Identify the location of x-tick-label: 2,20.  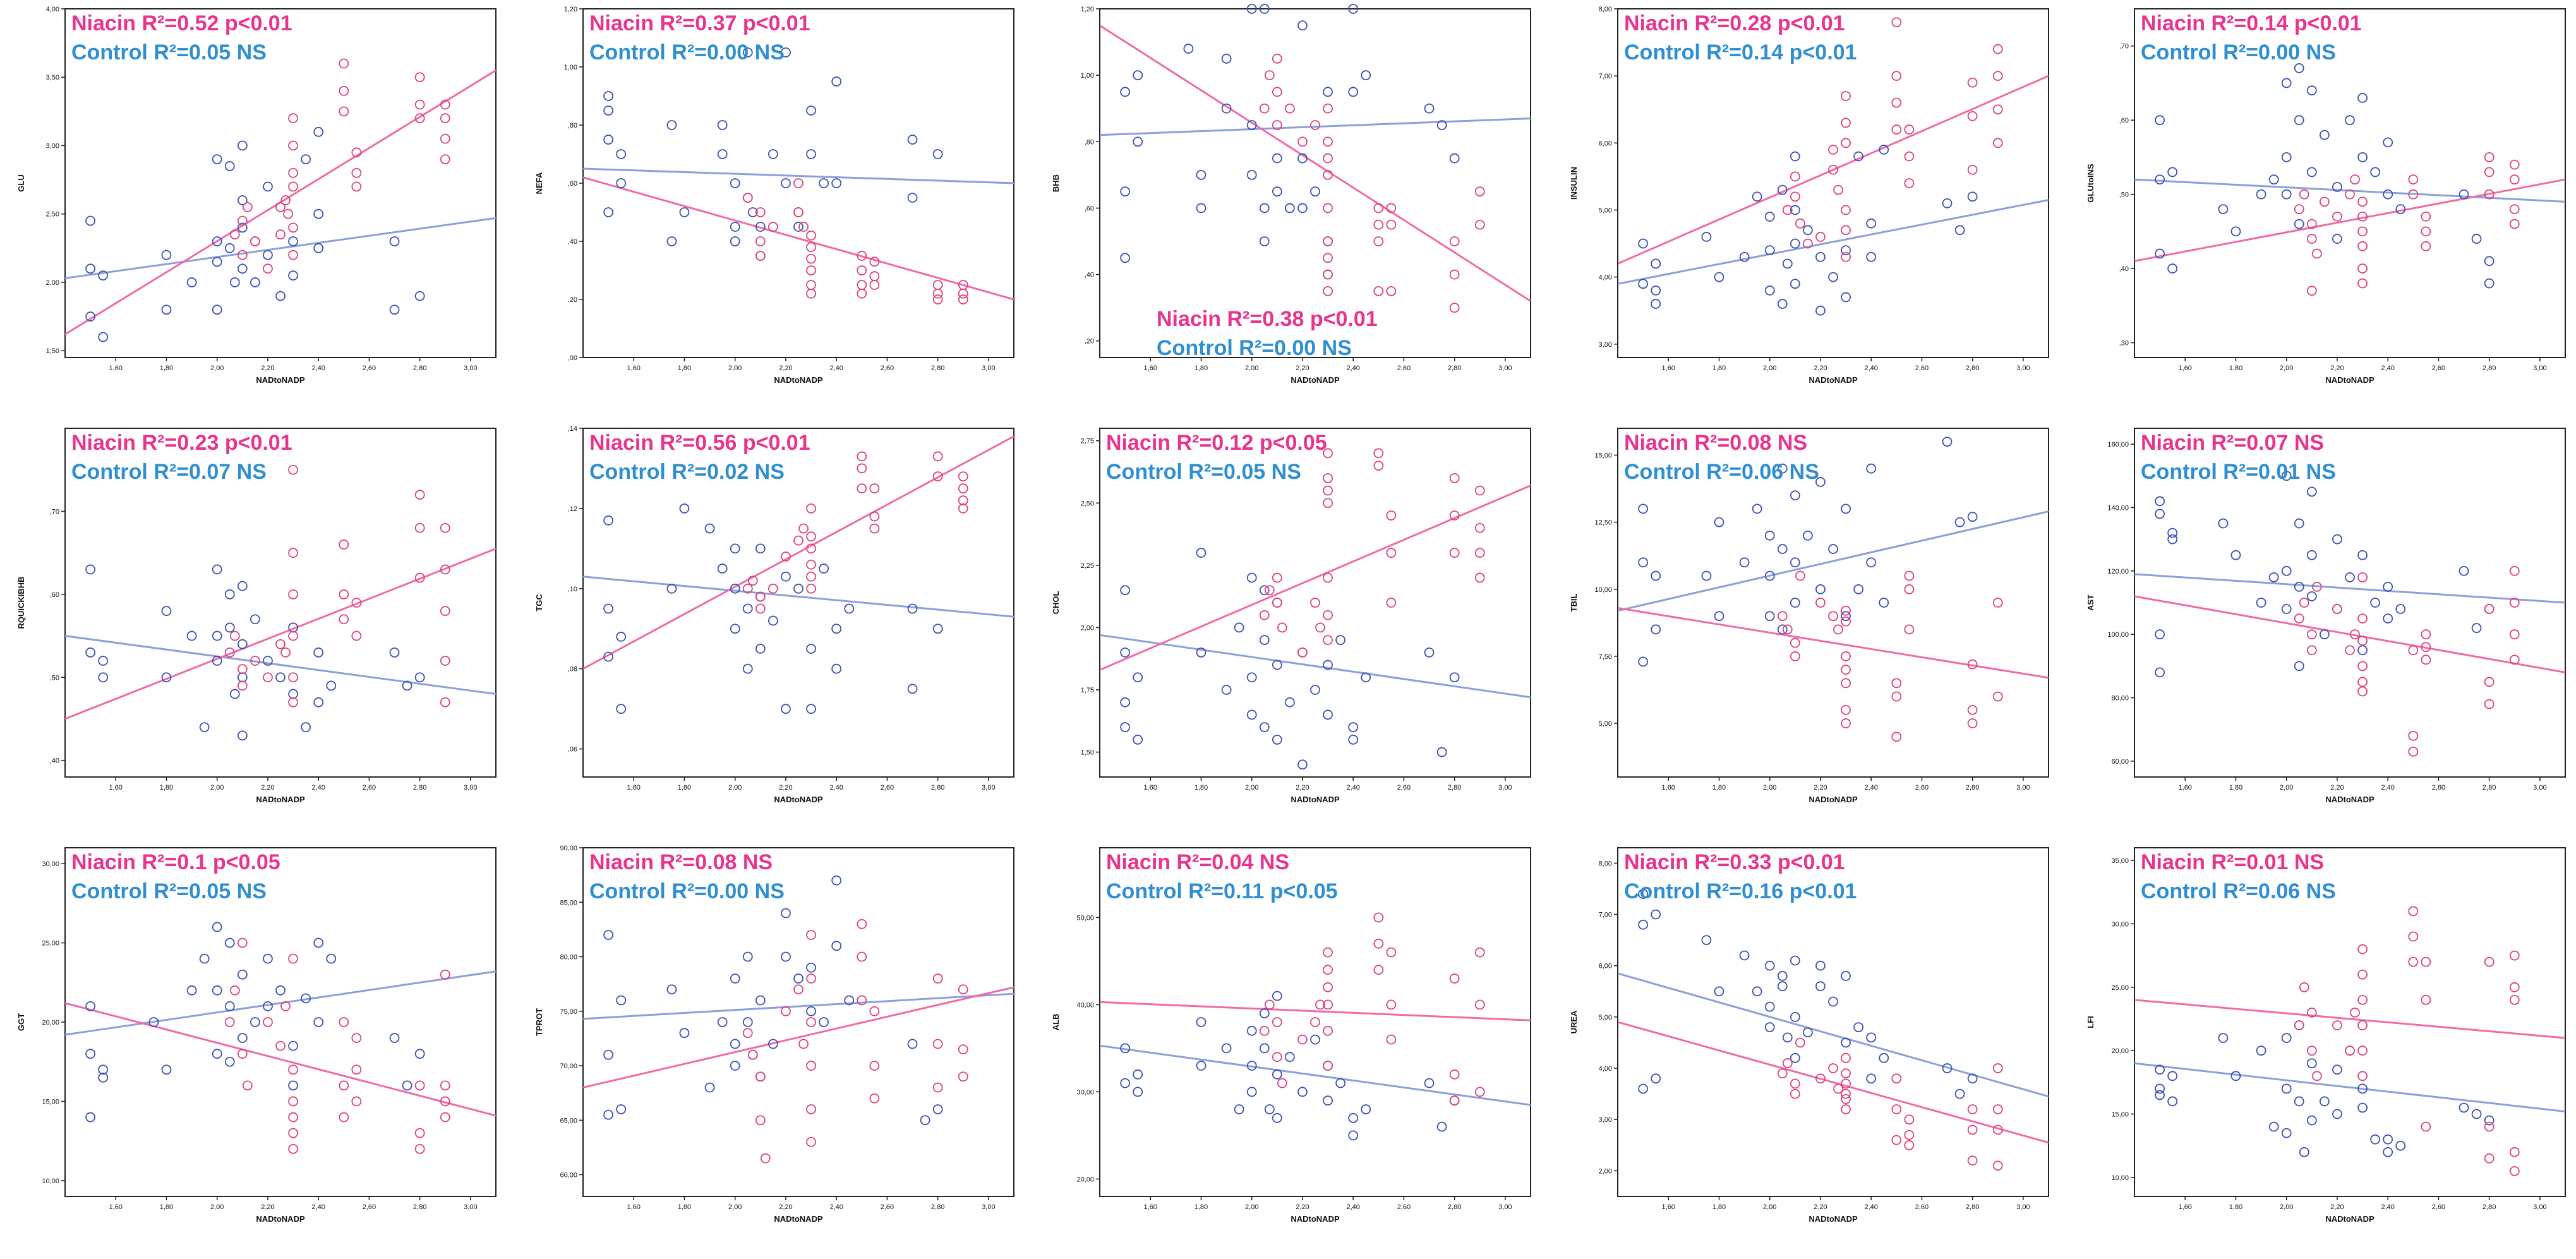
(267, 368).